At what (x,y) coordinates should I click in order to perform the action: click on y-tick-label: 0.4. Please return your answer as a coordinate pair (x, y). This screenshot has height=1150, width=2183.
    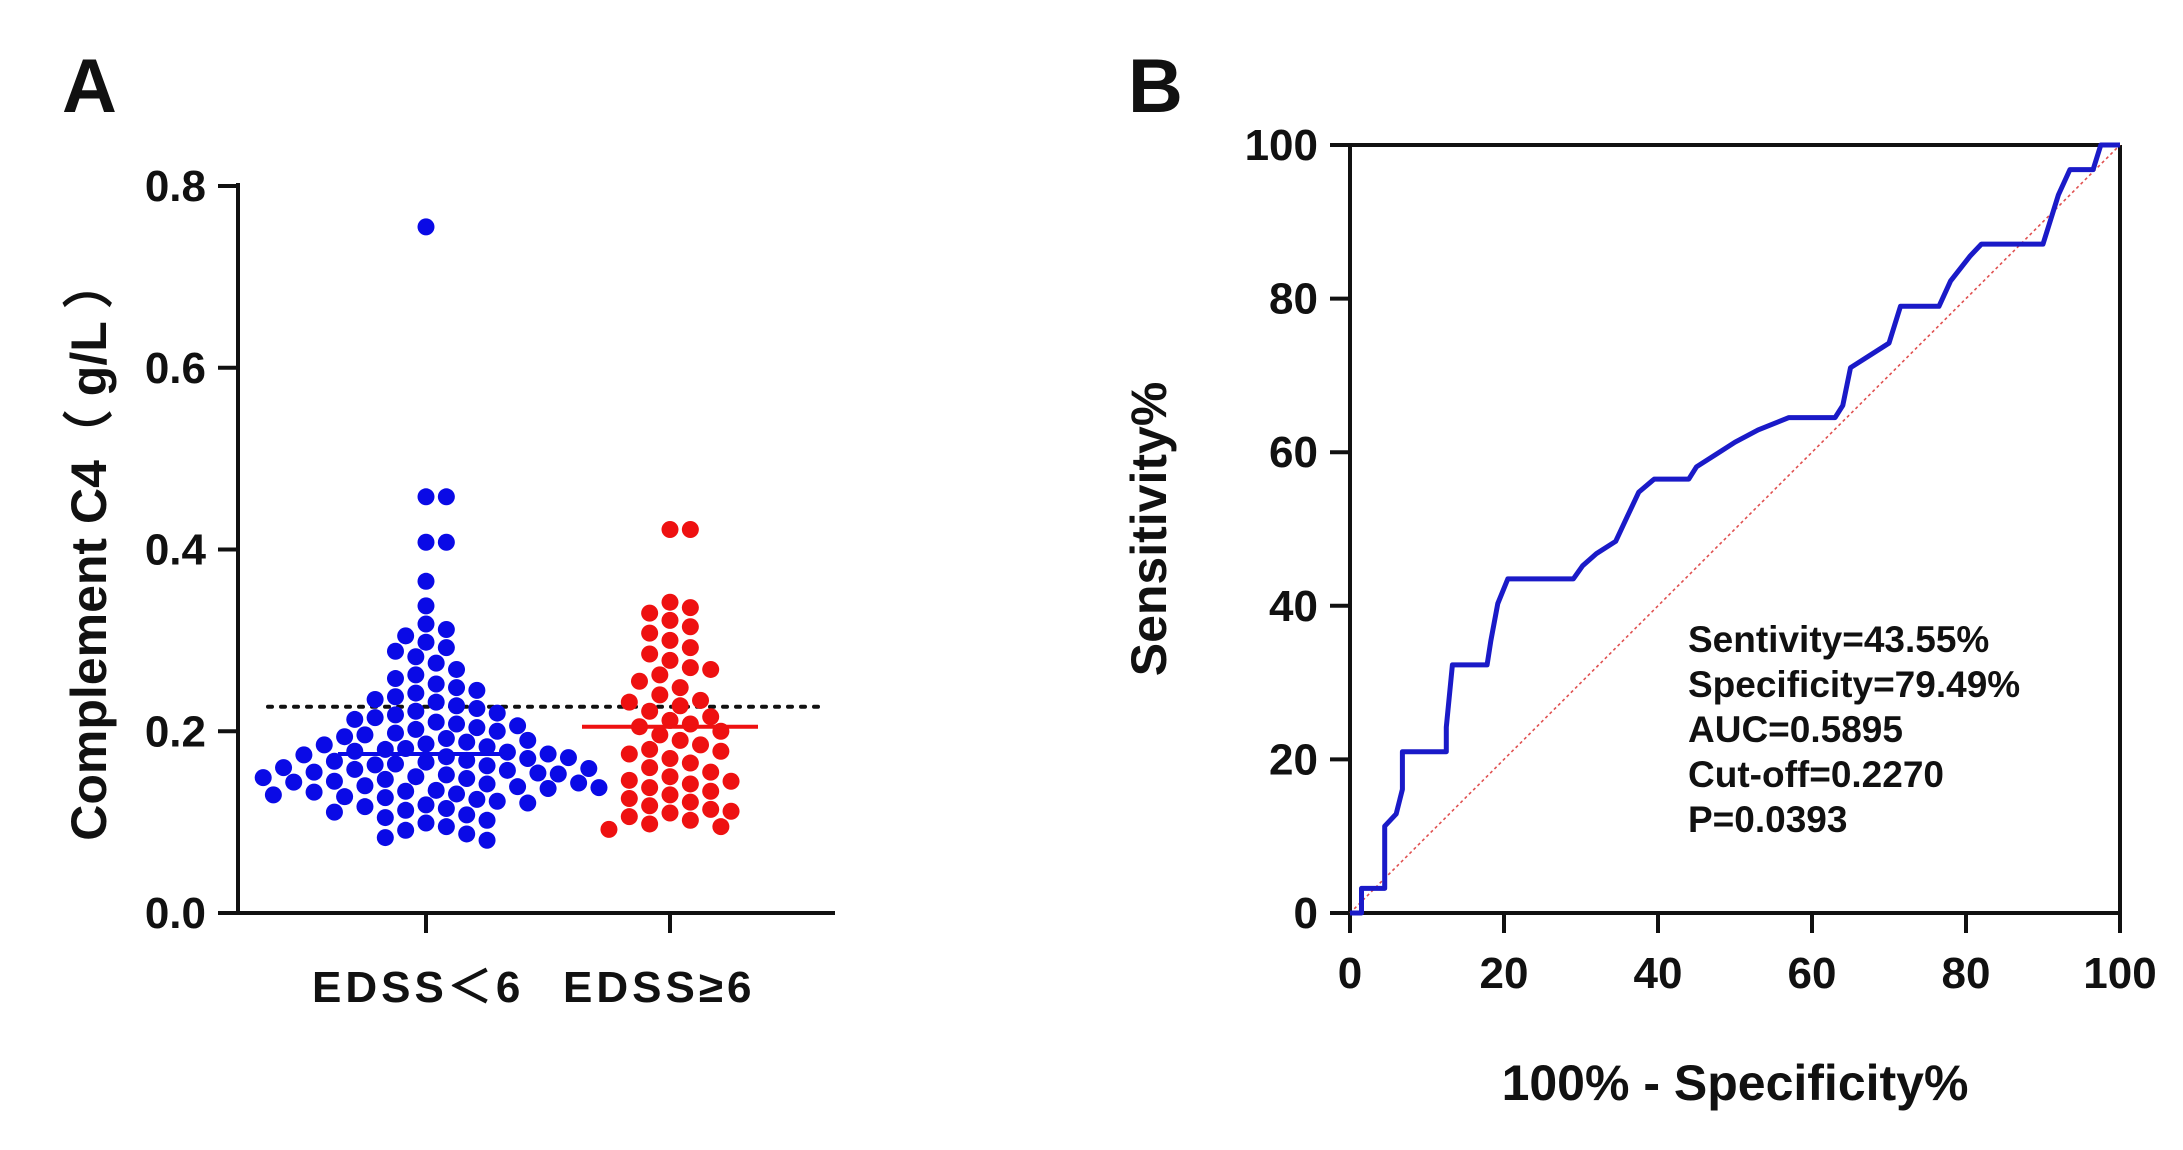
    Looking at the image, I should click on (176, 550).